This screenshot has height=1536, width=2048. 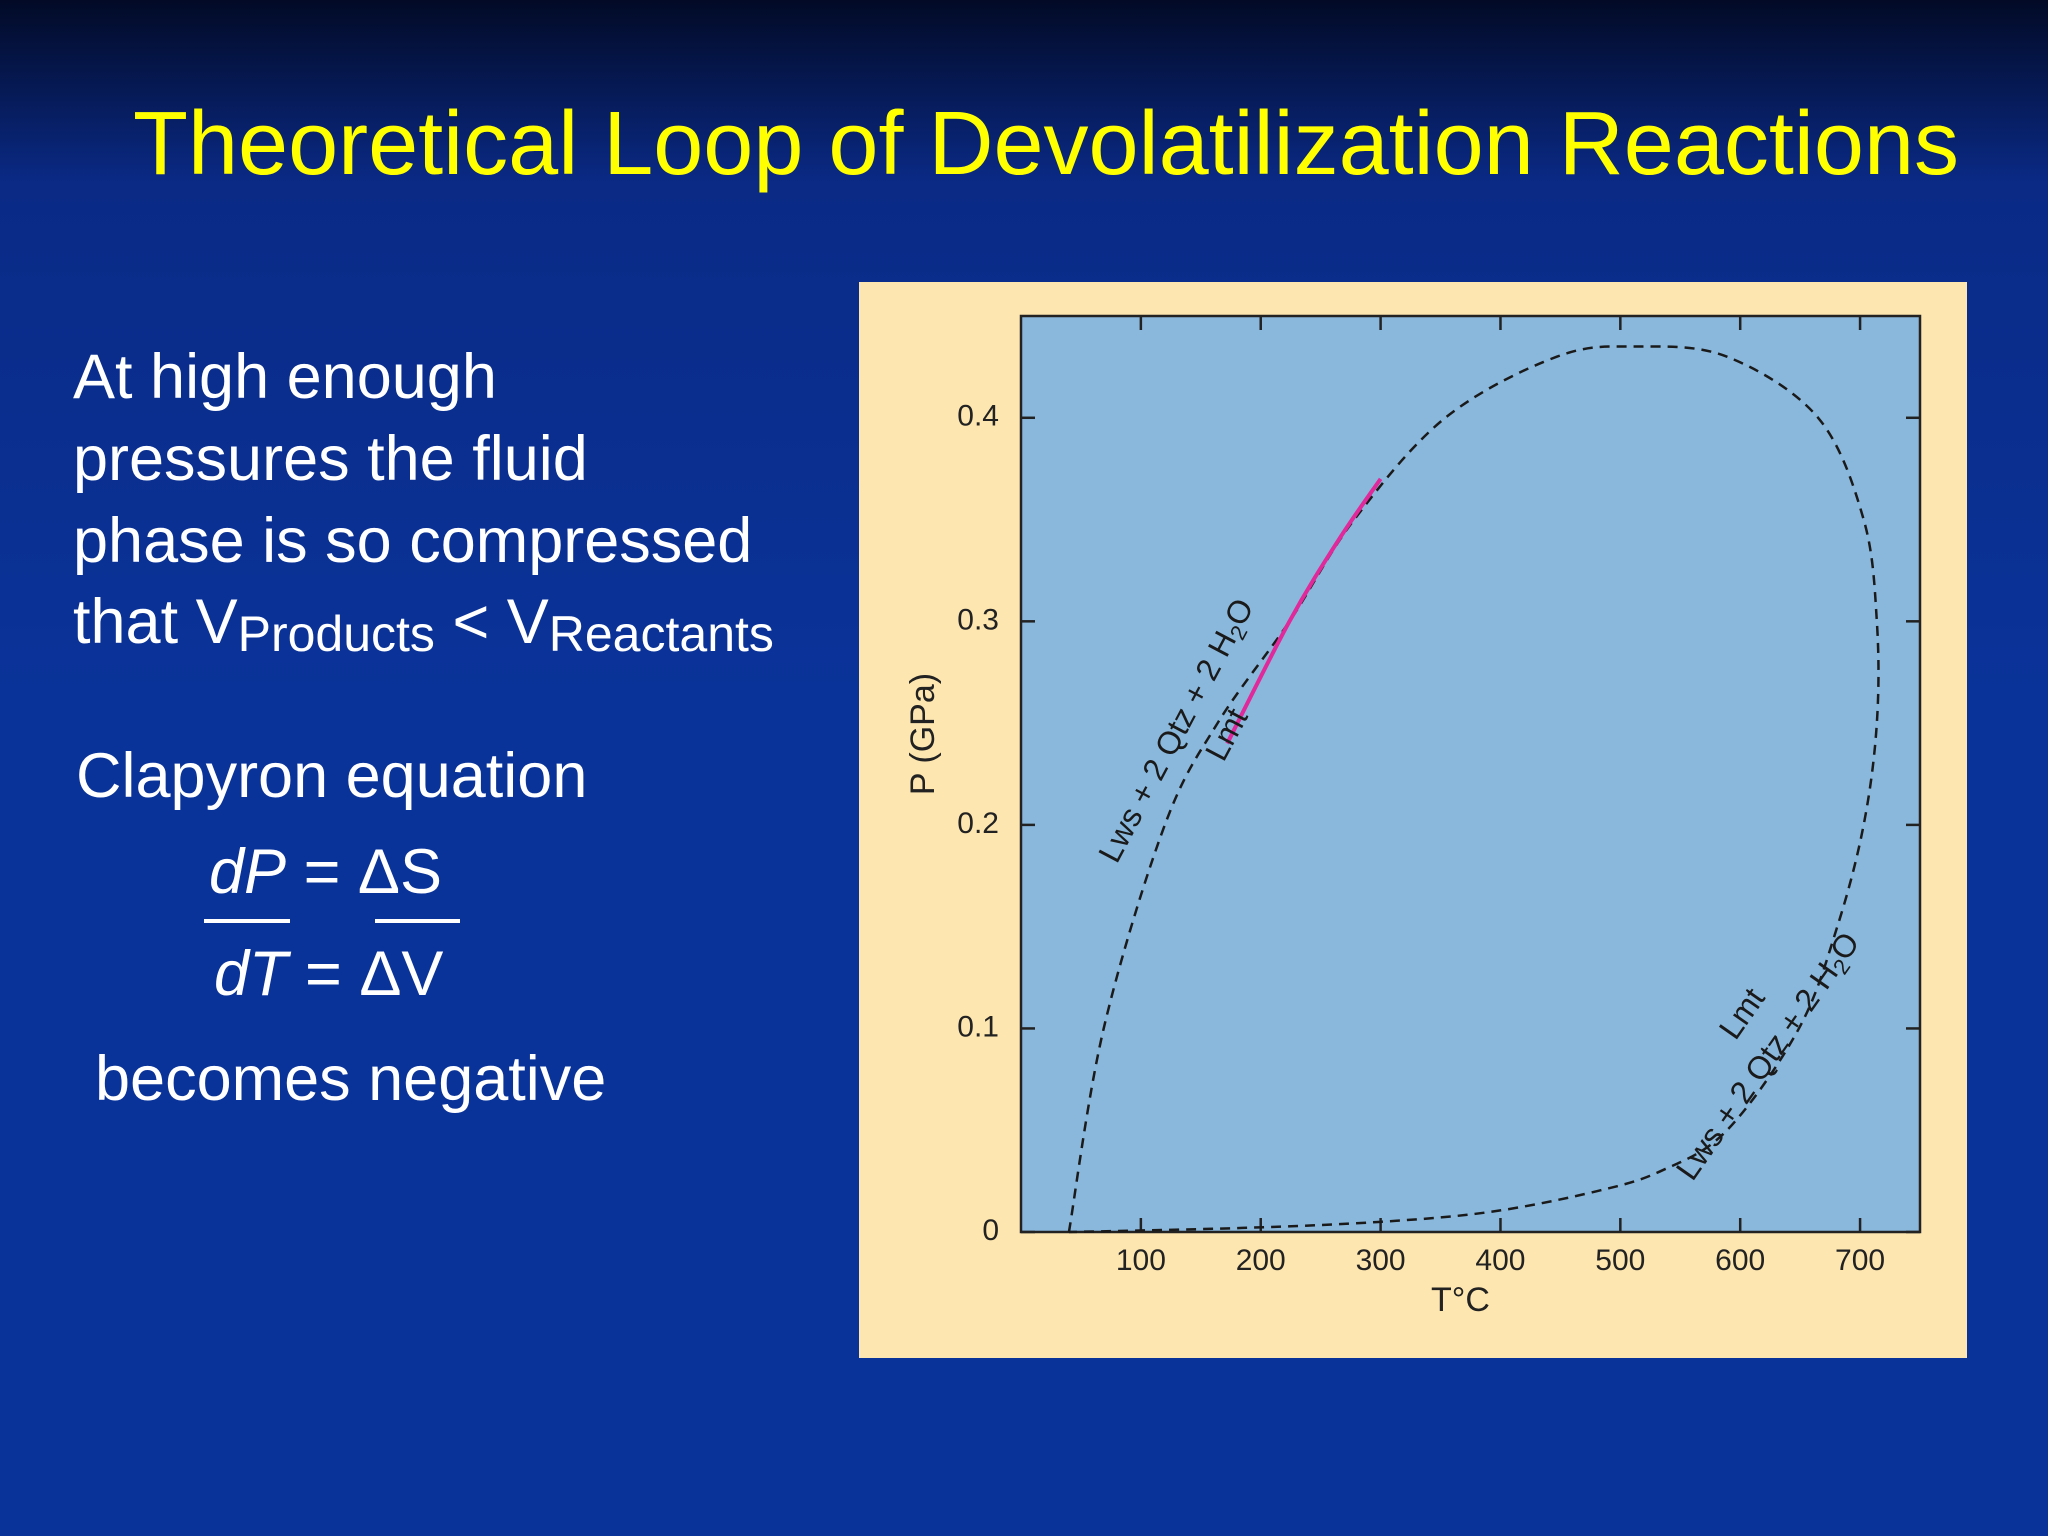 What do you see at coordinates (1740, 1260) in the screenshot?
I see `x-tick-label: 600` at bounding box center [1740, 1260].